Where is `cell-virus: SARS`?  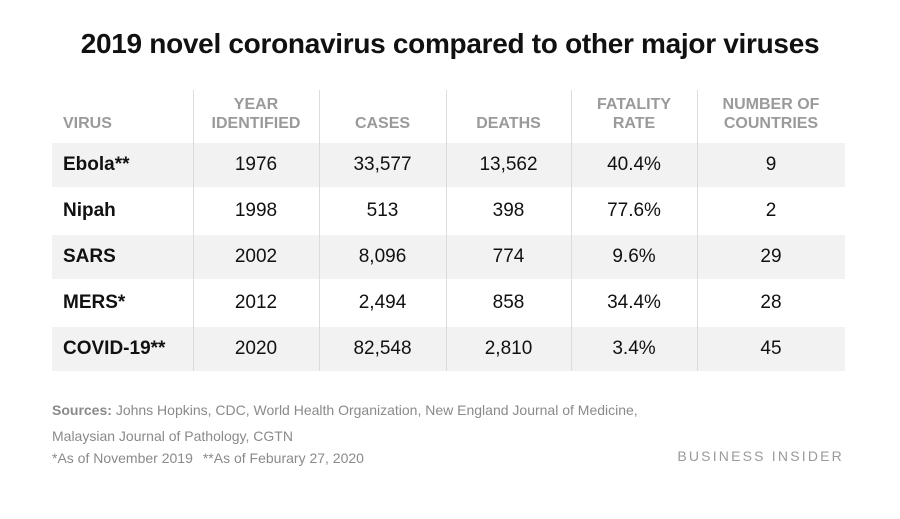 cell-virus: SARS is located at coordinates (89, 256).